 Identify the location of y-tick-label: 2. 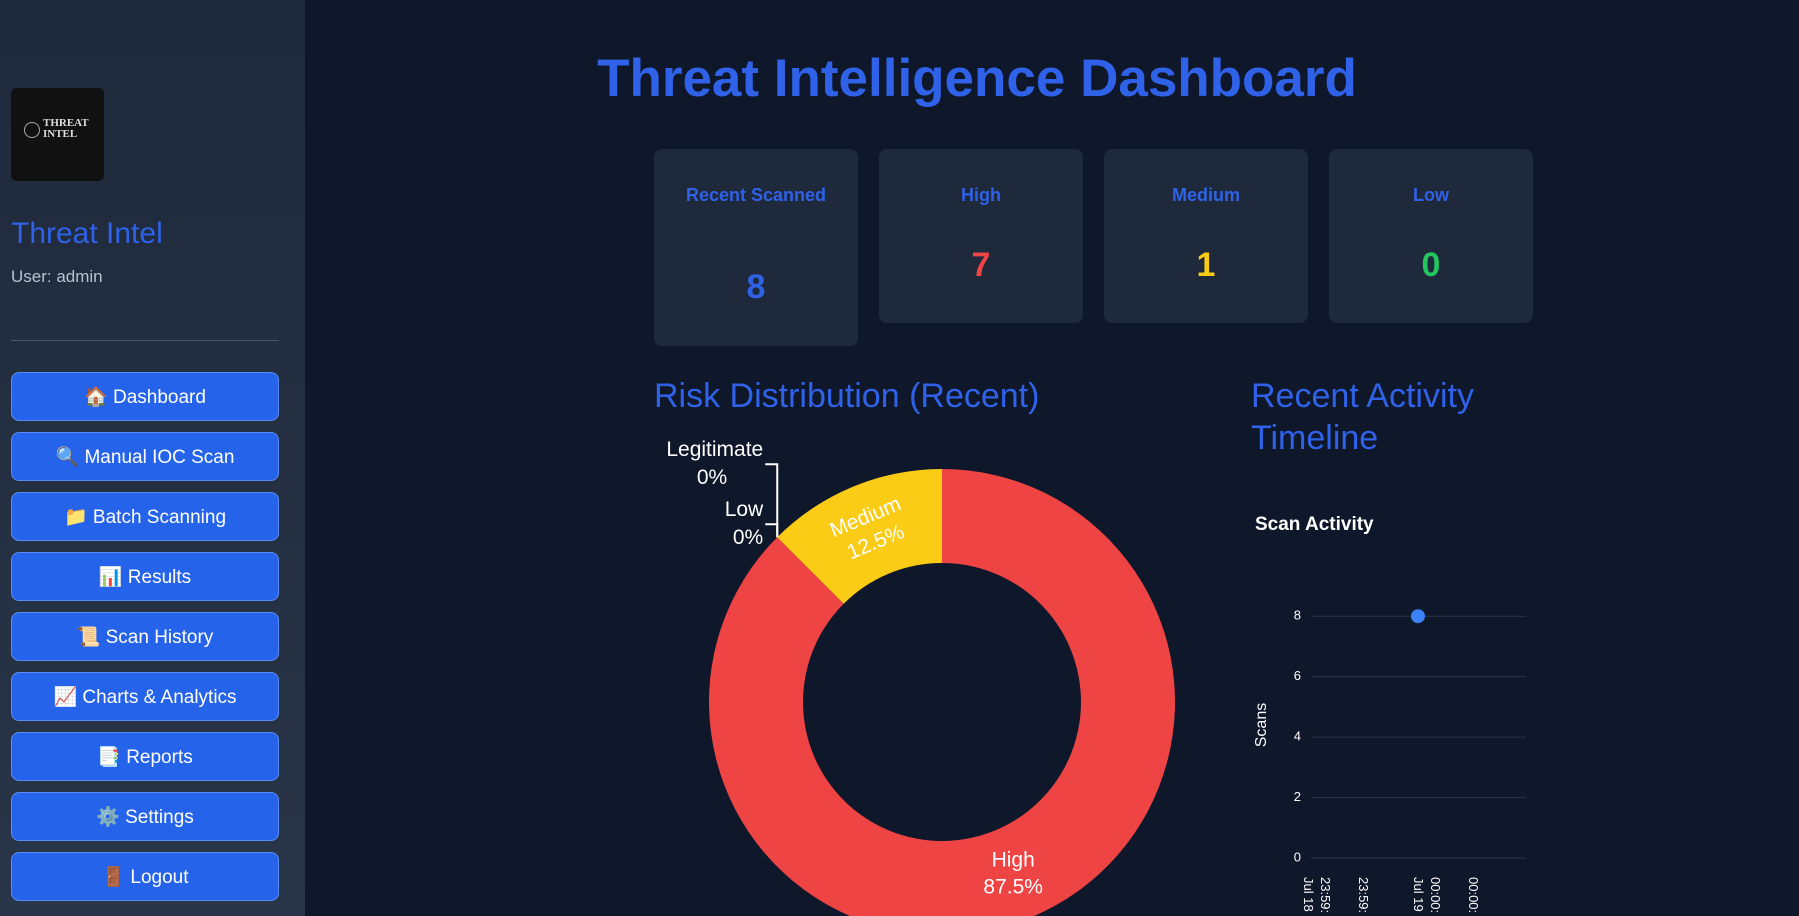
(1297, 796).